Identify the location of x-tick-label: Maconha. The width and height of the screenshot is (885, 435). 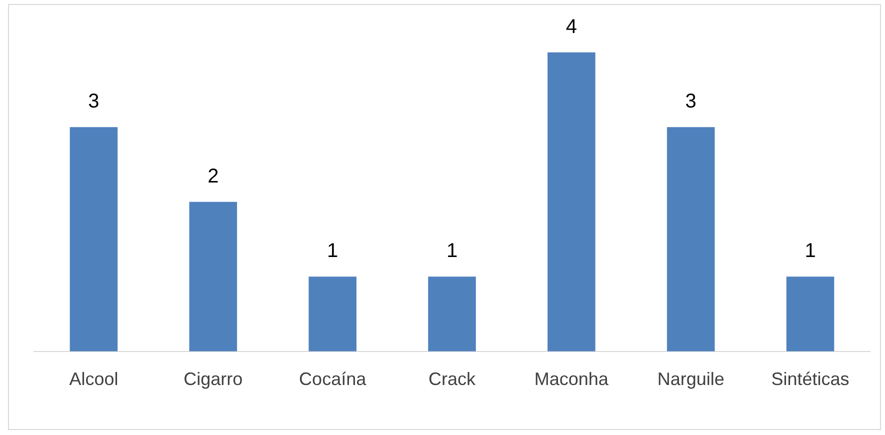
(572, 379).